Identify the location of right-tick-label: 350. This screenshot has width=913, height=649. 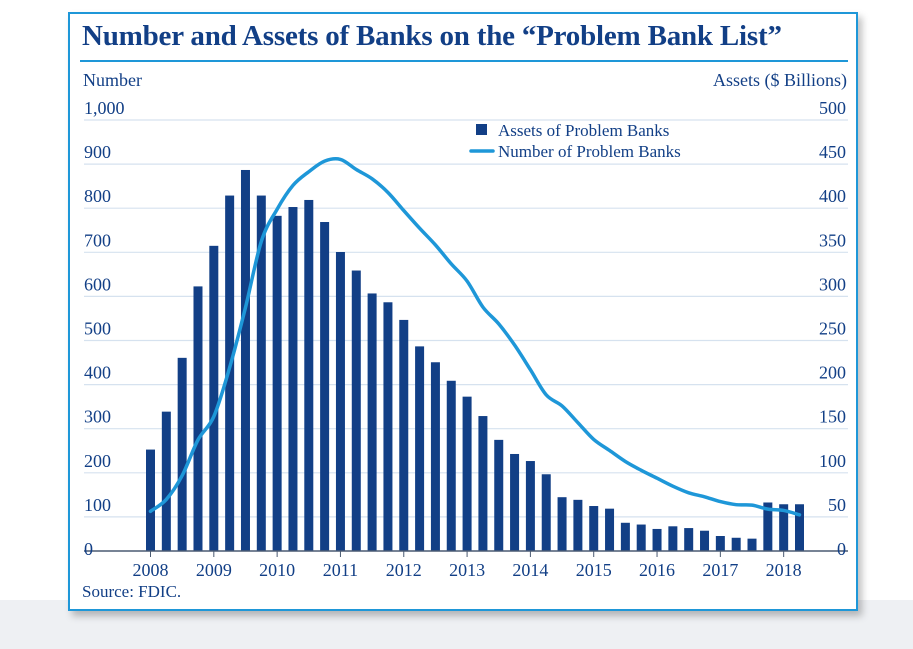
(832, 240).